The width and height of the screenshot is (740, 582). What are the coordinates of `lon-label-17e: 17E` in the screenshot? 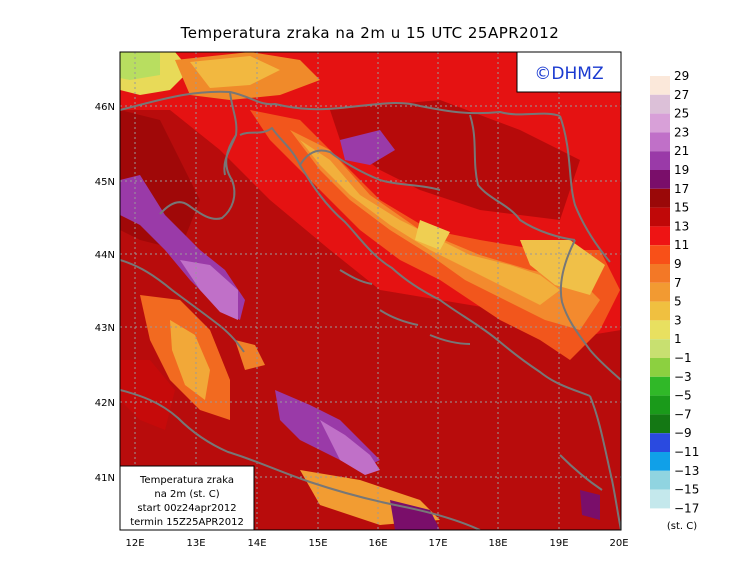 It's located at (437, 543).